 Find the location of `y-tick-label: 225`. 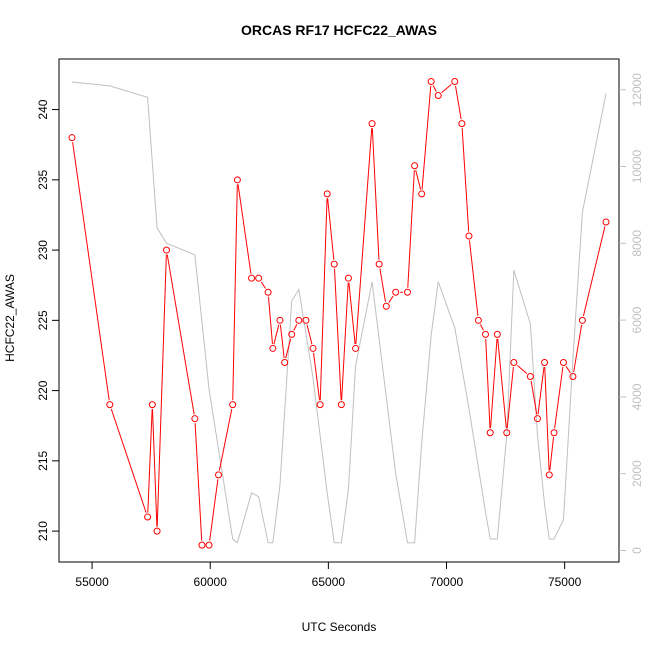

y-tick-label: 225 is located at coordinates (43, 320).